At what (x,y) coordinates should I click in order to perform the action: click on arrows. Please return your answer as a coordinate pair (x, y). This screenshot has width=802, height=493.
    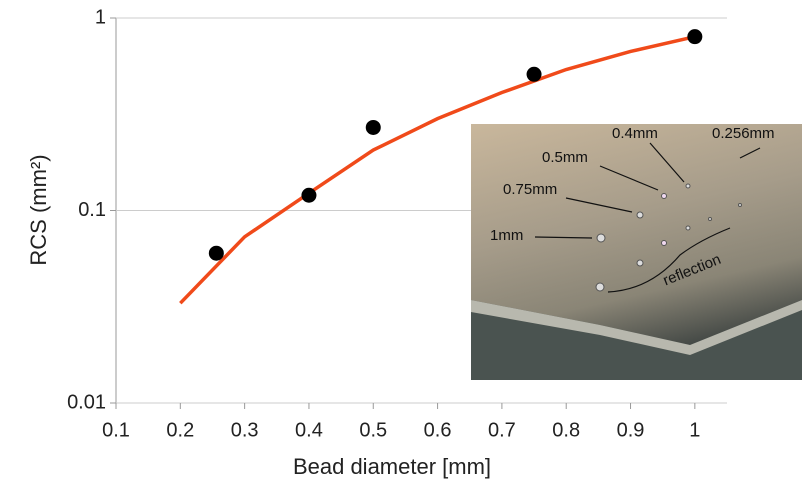
    Looking at the image, I should click on (647, 217).